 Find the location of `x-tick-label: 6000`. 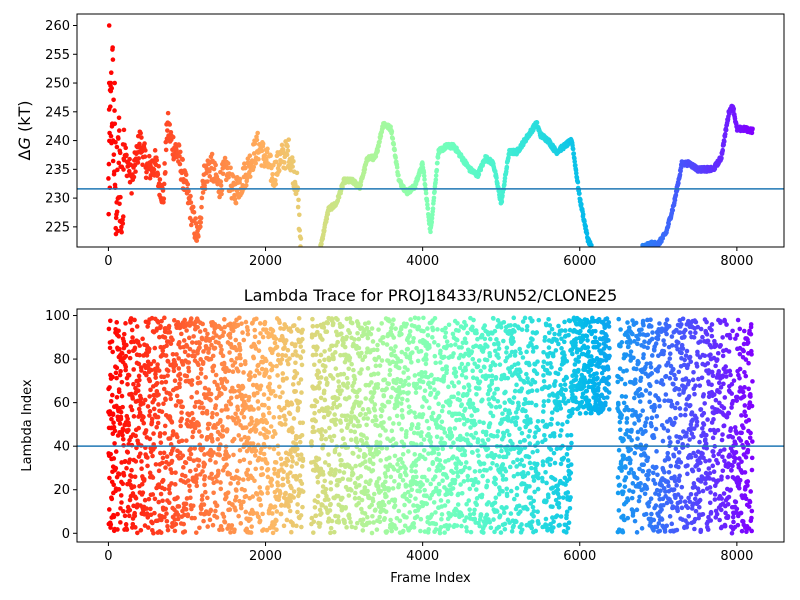

x-tick-label: 6000 is located at coordinates (579, 261).